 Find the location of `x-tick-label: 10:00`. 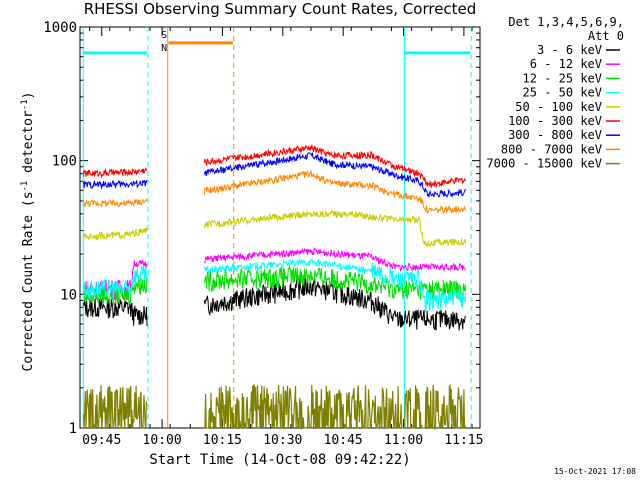

x-tick-label: 10:00 is located at coordinates (162, 440).